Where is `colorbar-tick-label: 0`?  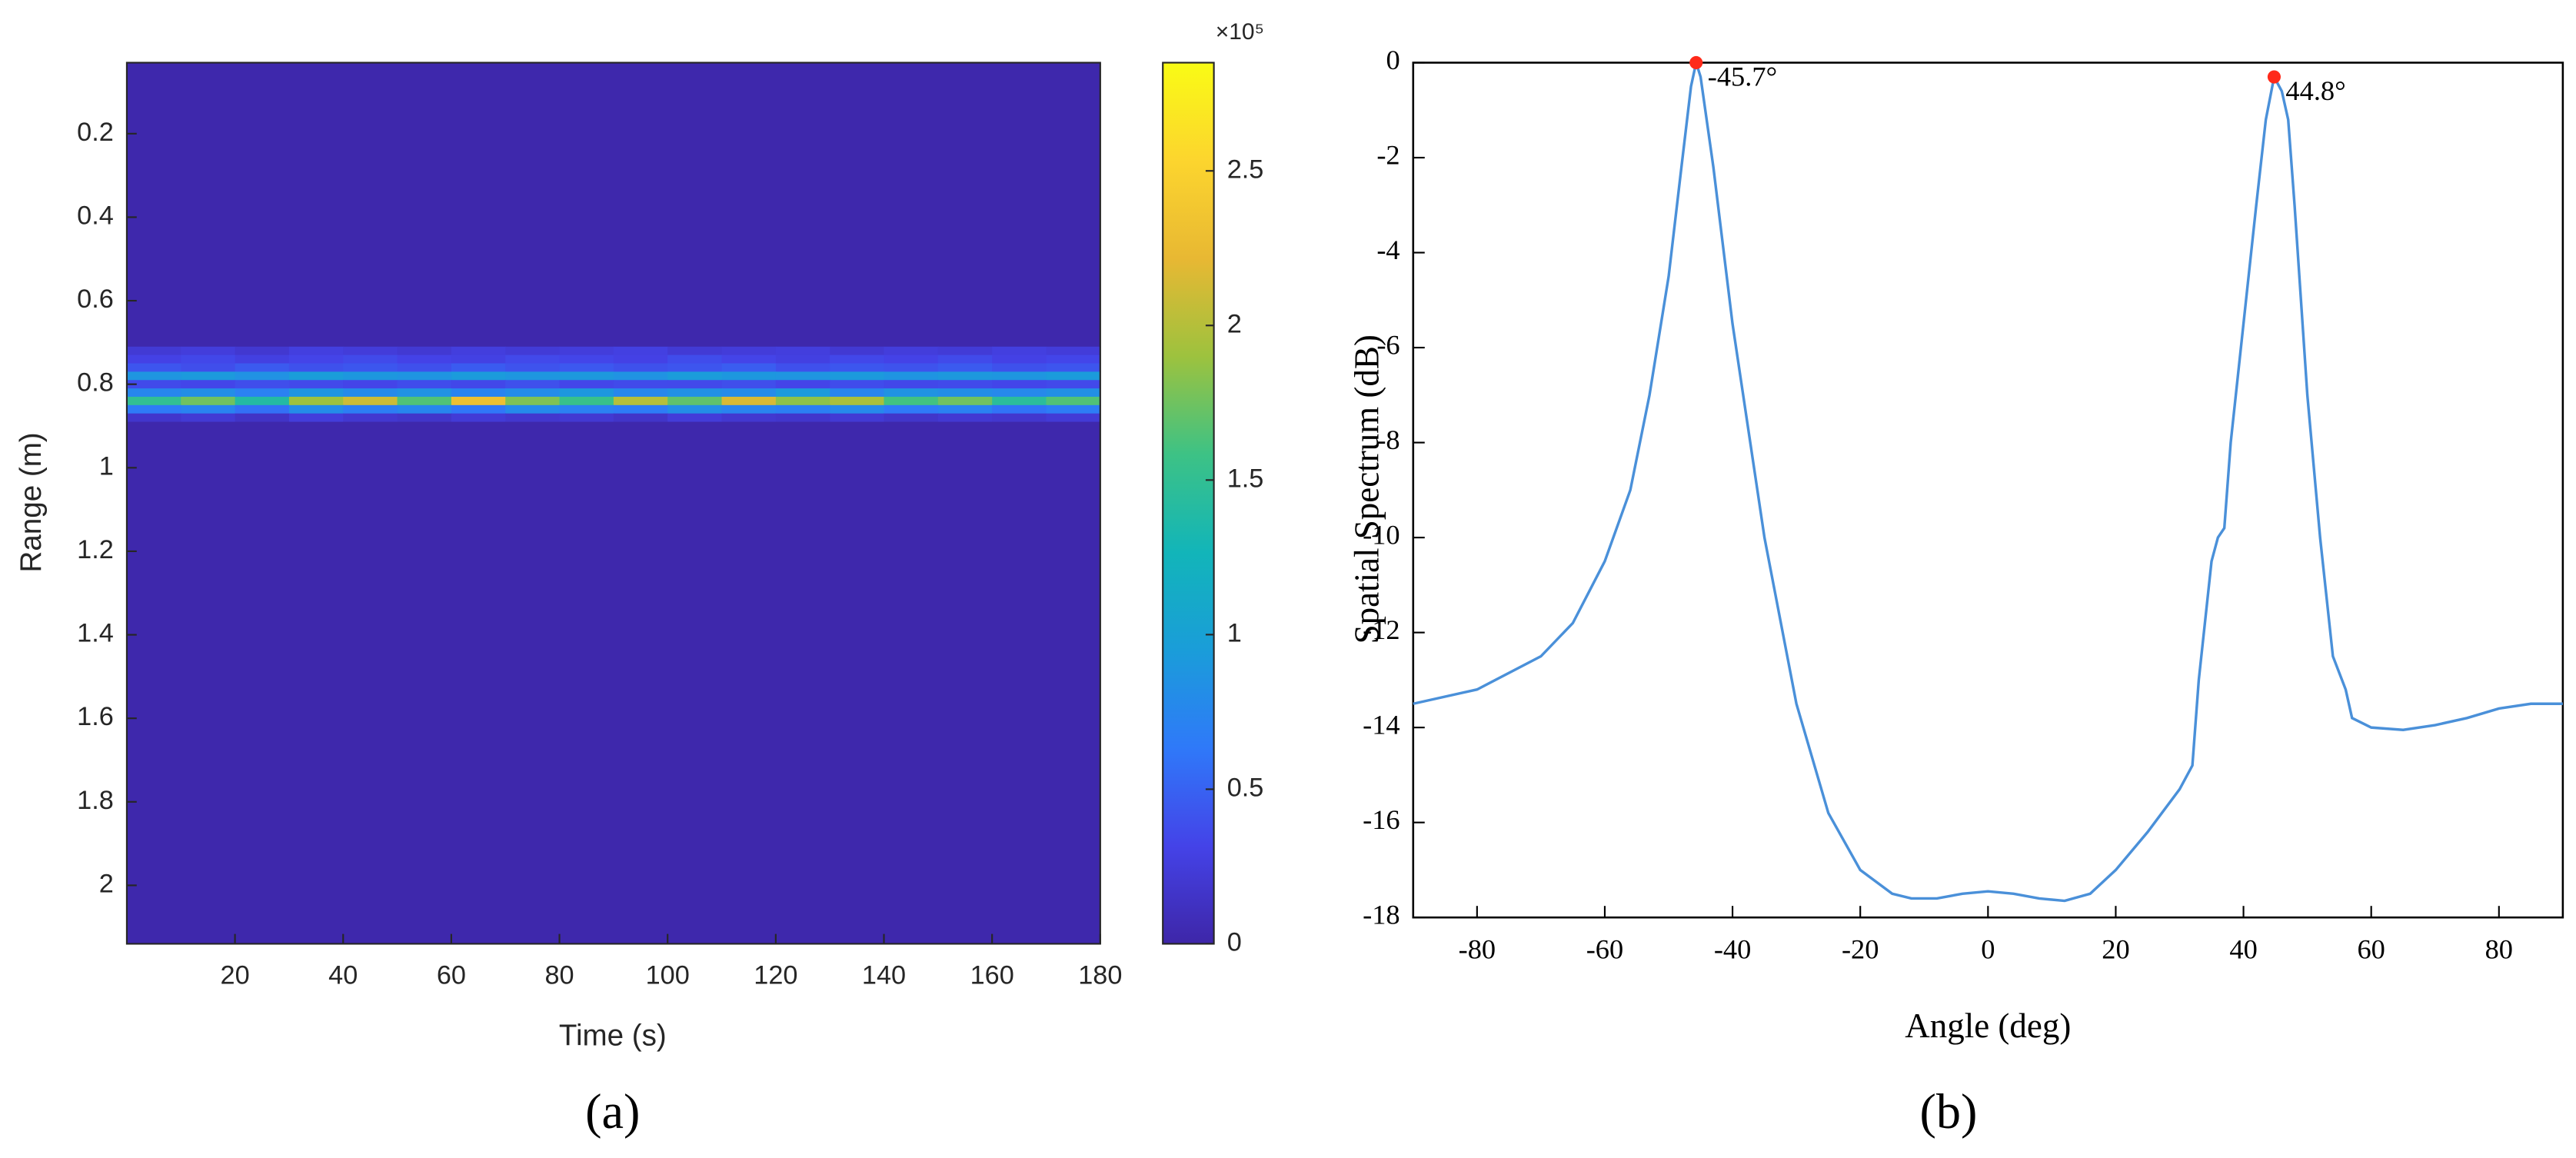
colorbar-tick-label: 0 is located at coordinates (1234, 942).